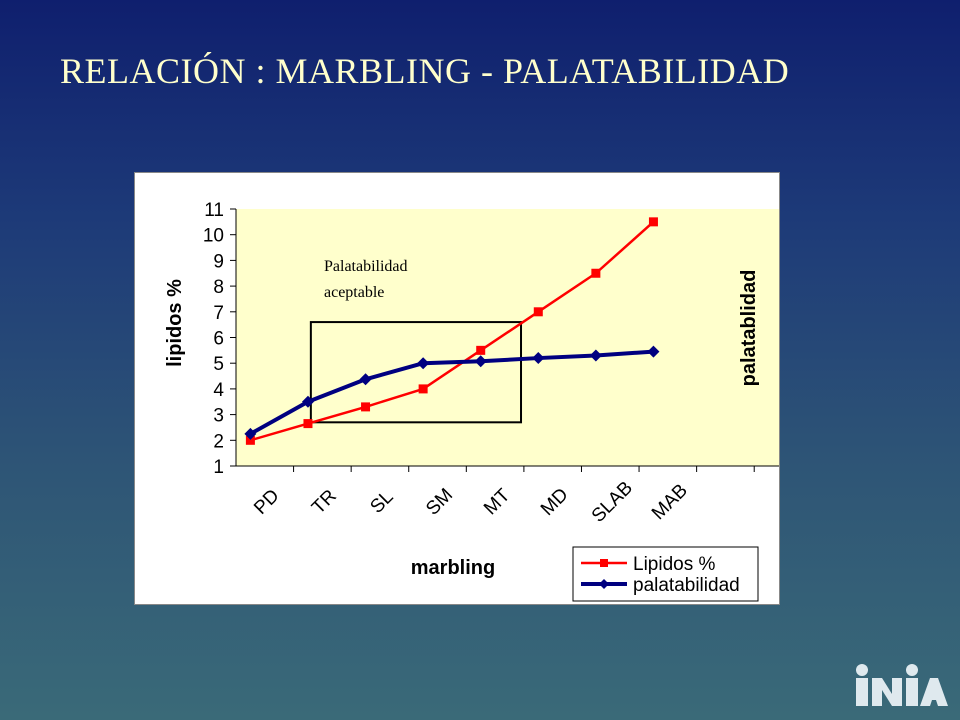  Describe the element at coordinates (213, 236) in the screenshot. I see `y-tick-label: 10` at that location.